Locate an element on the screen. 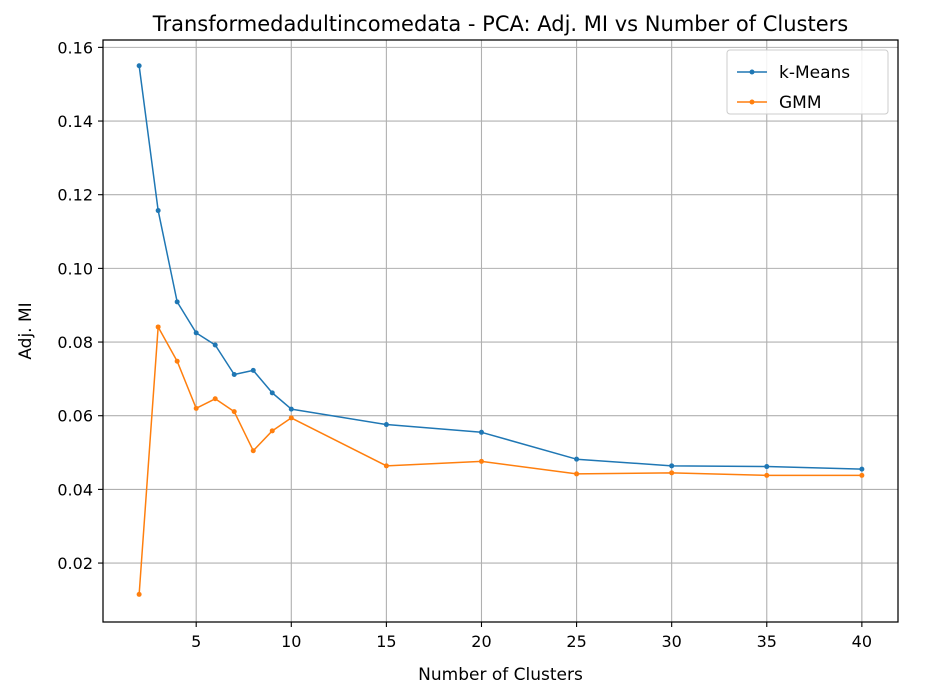 The width and height of the screenshot is (934, 700). y-tick-label: 0.08 is located at coordinates (75, 342).